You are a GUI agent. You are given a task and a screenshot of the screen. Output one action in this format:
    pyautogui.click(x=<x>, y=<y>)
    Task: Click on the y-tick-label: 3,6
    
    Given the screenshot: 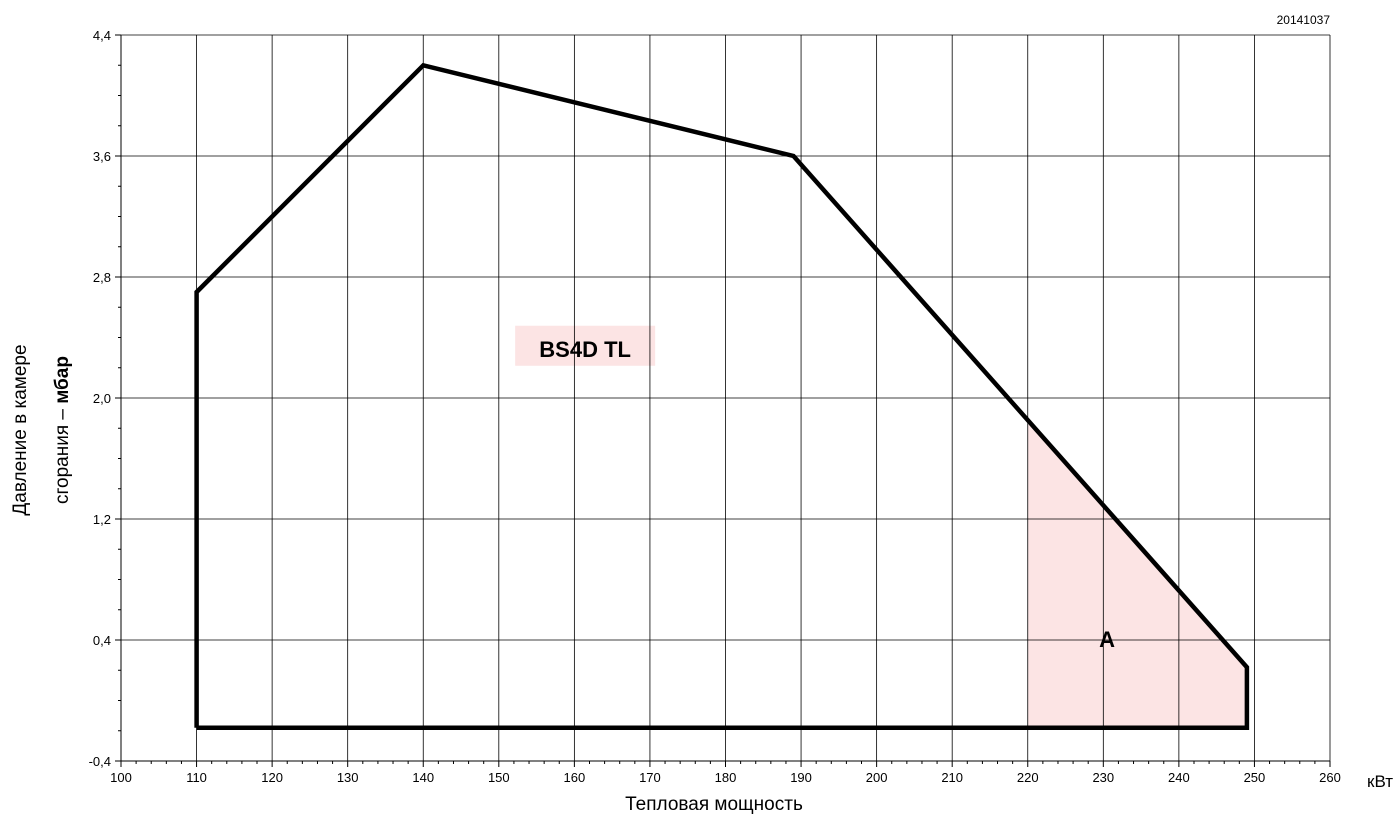 What is the action you would take?
    pyautogui.click(x=102, y=156)
    